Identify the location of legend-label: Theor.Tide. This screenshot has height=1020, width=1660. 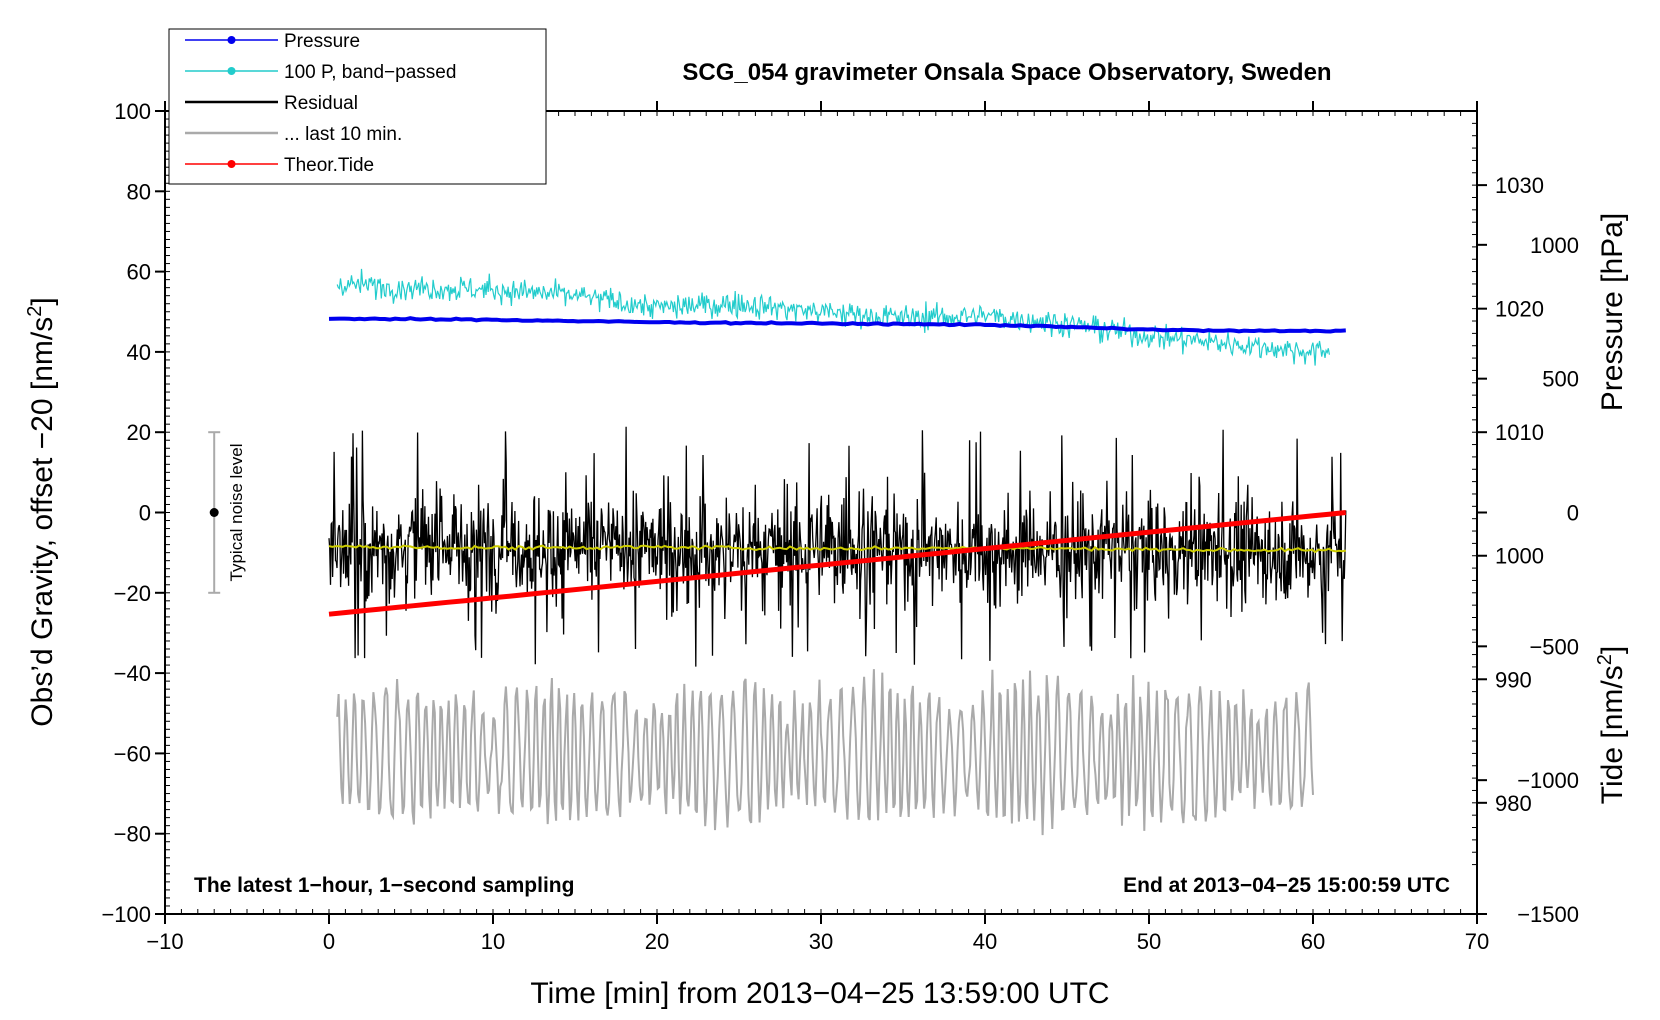
(329, 165).